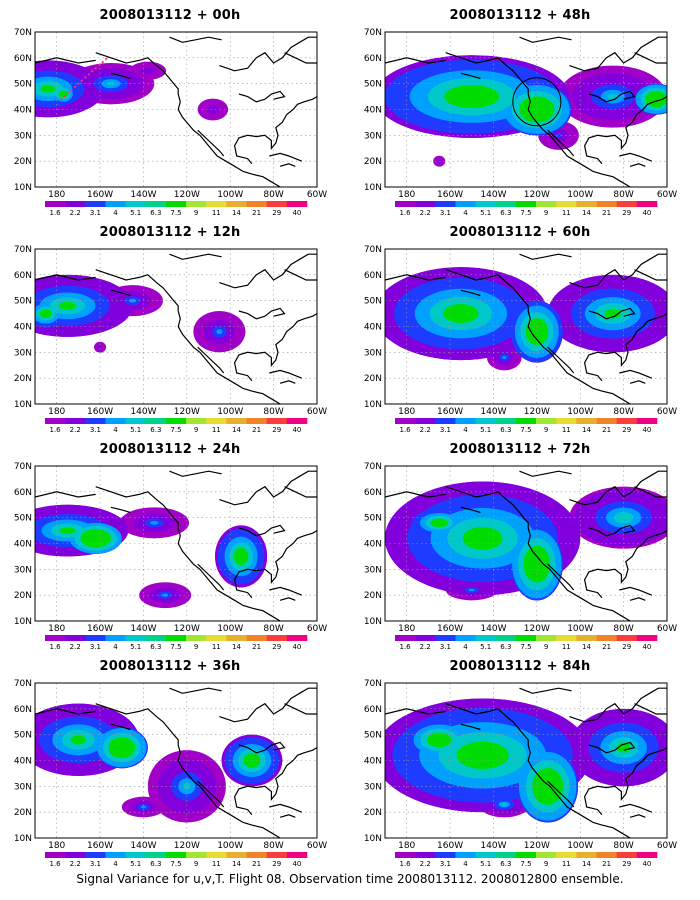 The image size is (700, 900). I want to click on panel-title: 2008013112 + 00h, so click(170, 15).